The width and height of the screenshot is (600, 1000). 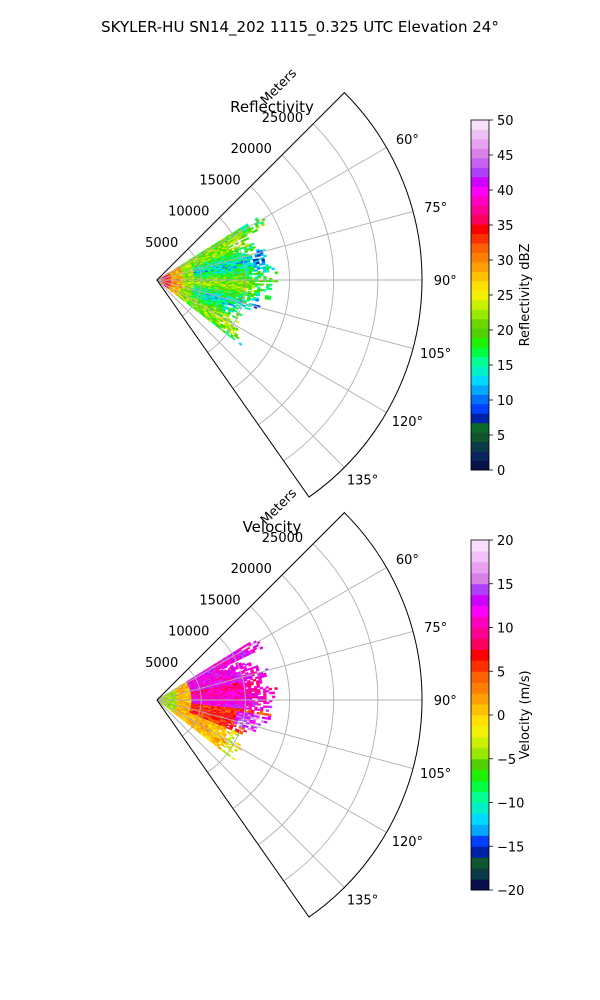 I want to click on angular-tick-label: 60°, so click(x=407, y=140).